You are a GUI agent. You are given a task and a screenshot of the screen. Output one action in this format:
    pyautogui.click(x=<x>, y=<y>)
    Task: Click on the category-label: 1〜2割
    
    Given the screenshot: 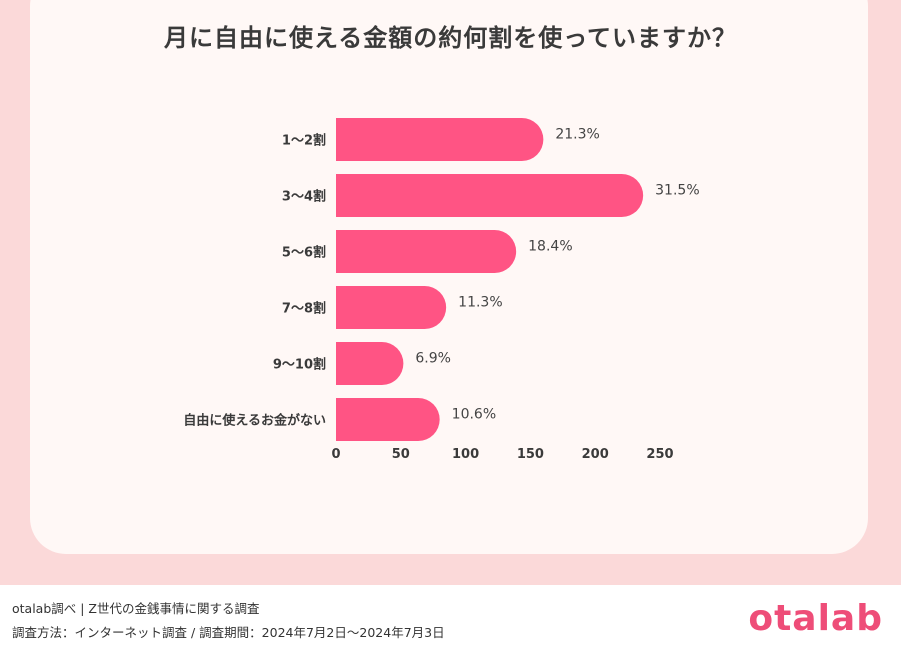 What is the action you would take?
    pyautogui.click(x=304, y=141)
    